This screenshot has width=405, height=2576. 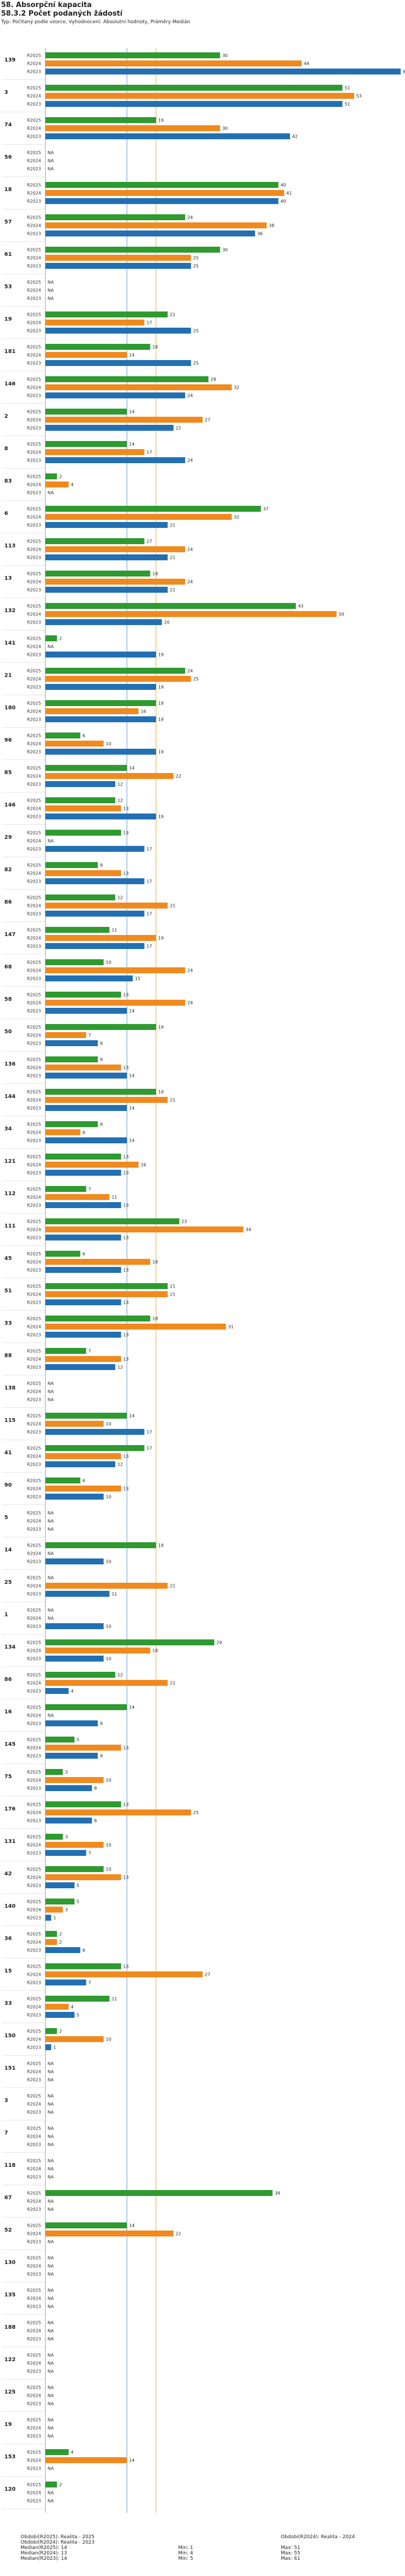 What do you see at coordinates (318, 2542) in the screenshot?
I see `footer-line` at bounding box center [318, 2542].